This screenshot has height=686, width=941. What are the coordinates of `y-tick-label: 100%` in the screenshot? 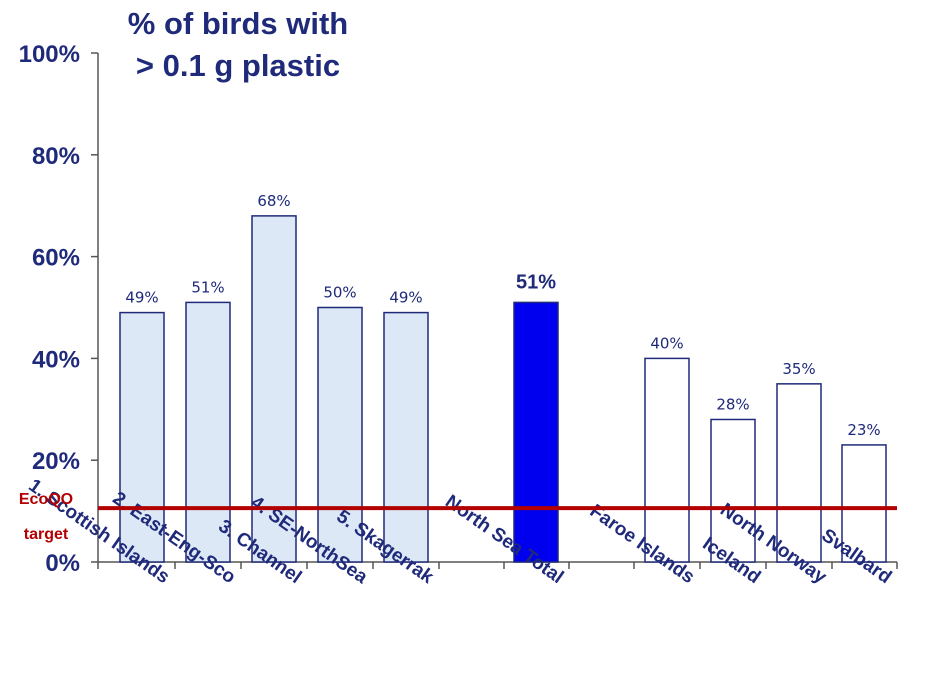 It's located at (49, 54).